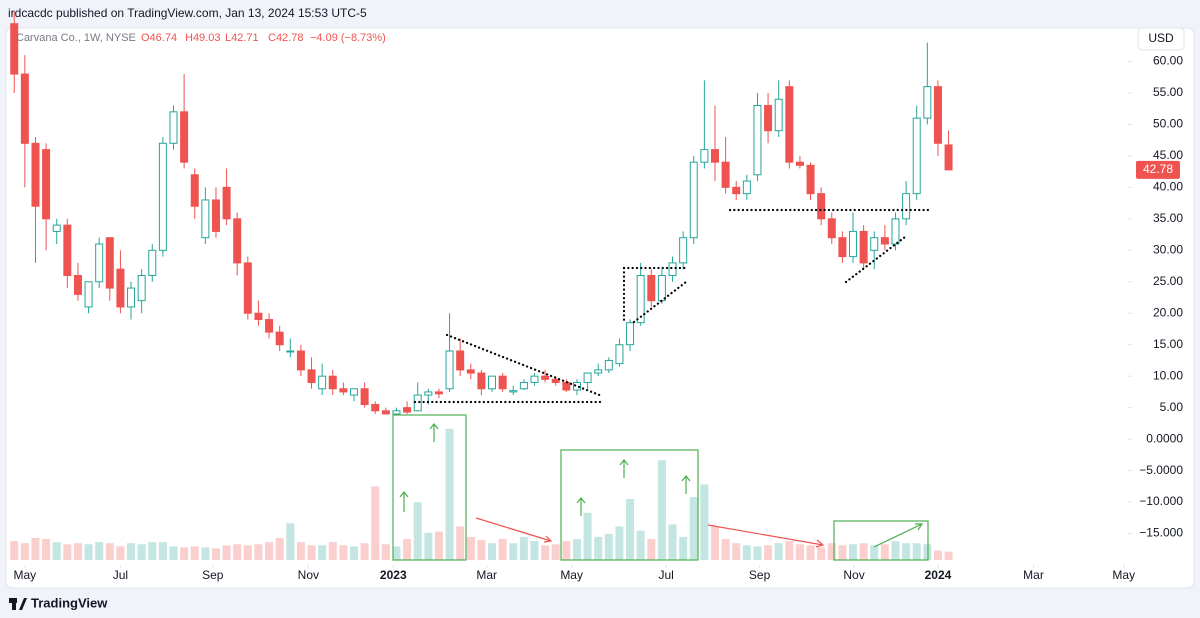 The image size is (1200, 618). Describe the element at coordinates (1168, 312) in the screenshot. I see `y-tick-label: 20.00` at that location.